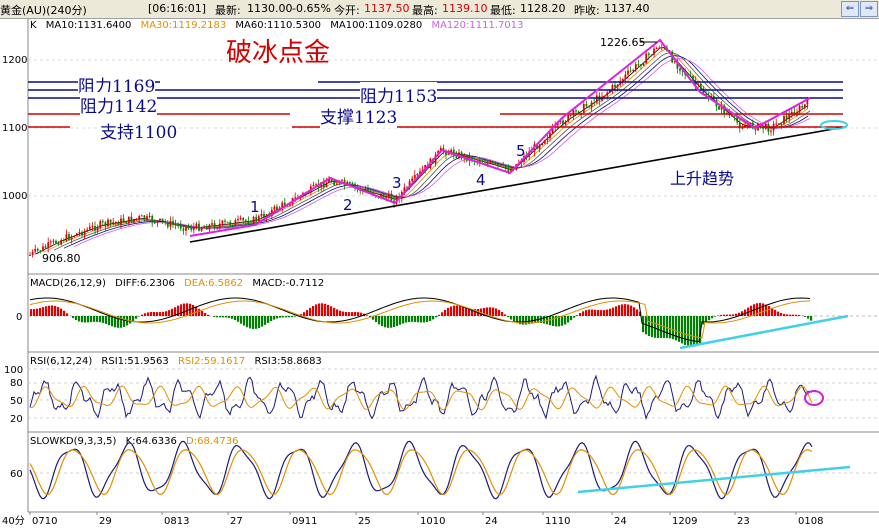 Image resolution: width=879 pixels, height=529 pixels. Describe the element at coordinates (869, 9) in the screenshot. I see `next-page-icon: ⇒` at that location.